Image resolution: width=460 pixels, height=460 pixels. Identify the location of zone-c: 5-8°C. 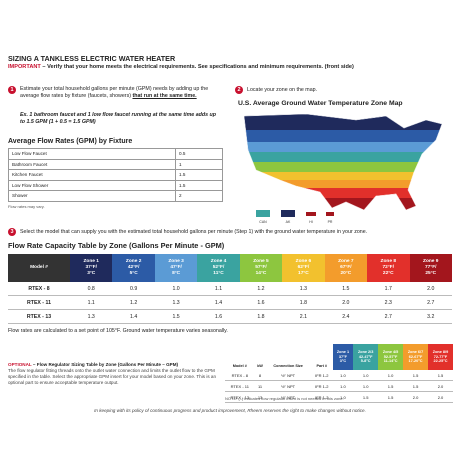
(365, 361).